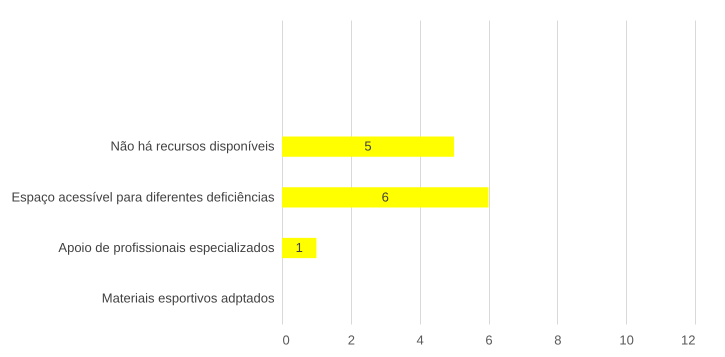 The width and height of the screenshot is (725, 357). Describe the element at coordinates (166, 247) in the screenshot. I see `y-tick-label: Apoio de profissionais especializados` at that location.